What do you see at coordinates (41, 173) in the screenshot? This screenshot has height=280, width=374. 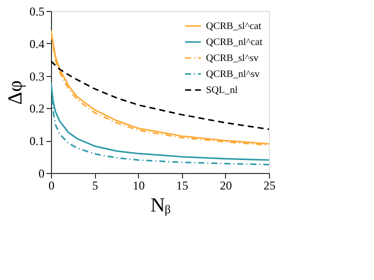 I see `y-tick-label: 0` at bounding box center [41, 173].